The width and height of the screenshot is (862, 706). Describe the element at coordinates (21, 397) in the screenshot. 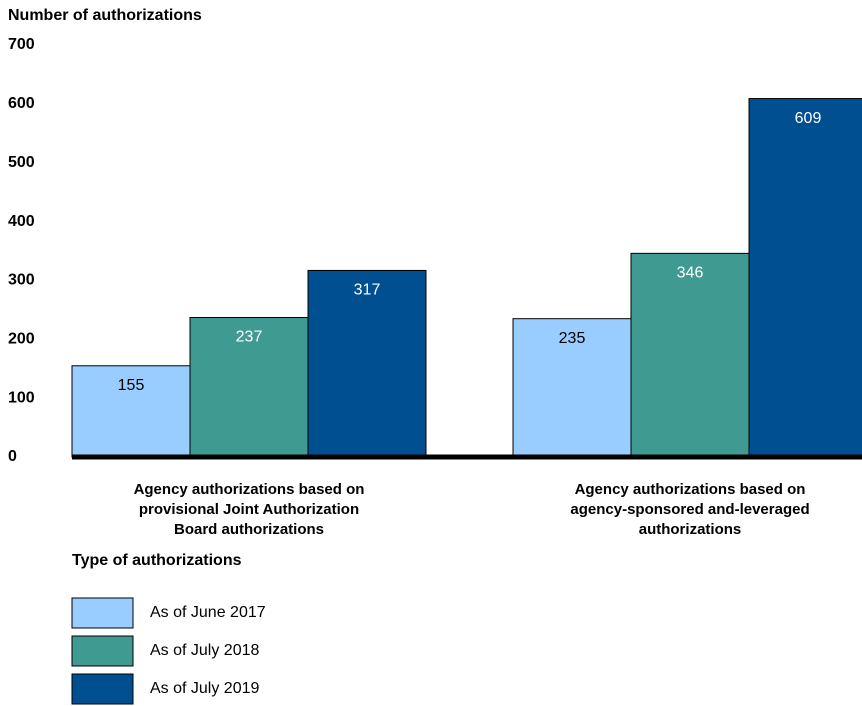

I see `y-tick-label: 100` at that location.